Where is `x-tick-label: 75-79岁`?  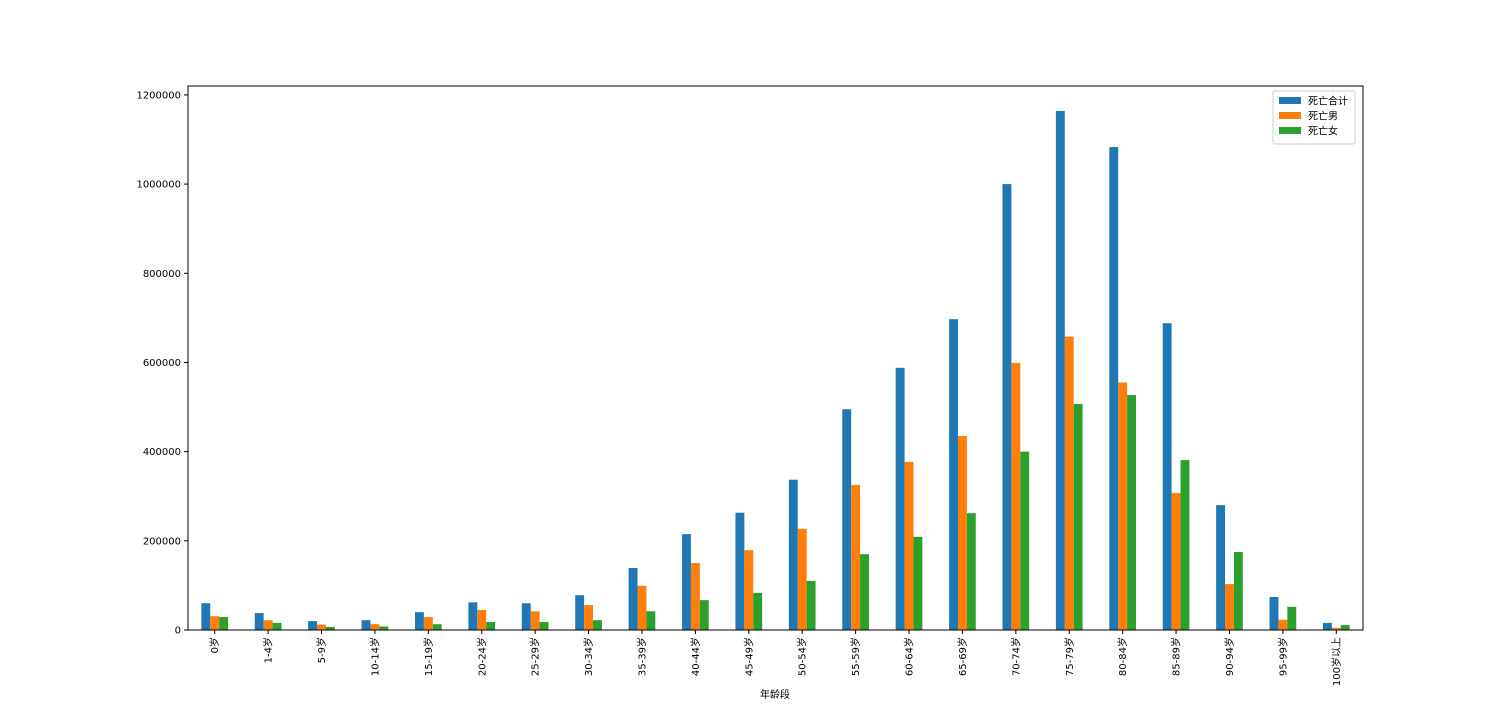 x-tick-label: 75-79岁 is located at coordinates (1069, 656).